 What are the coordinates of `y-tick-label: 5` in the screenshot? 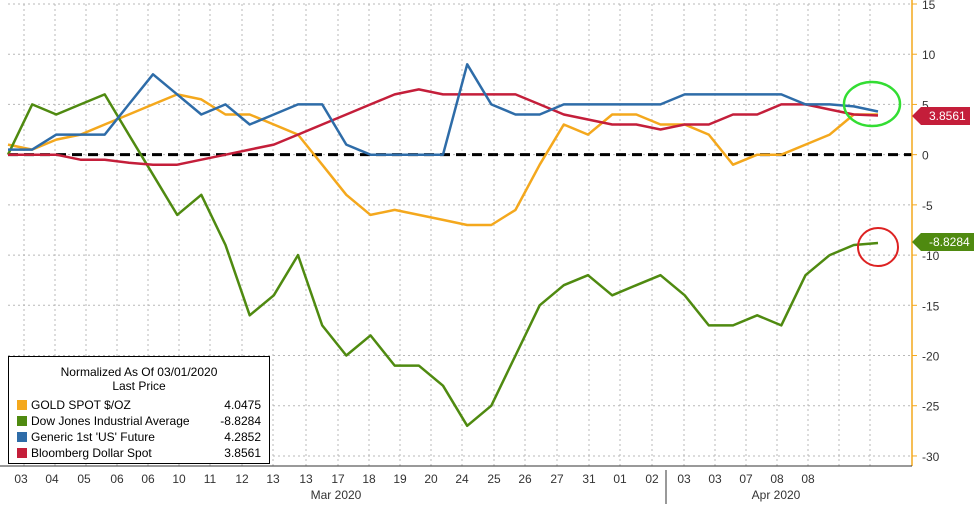 It's located at (925, 105).